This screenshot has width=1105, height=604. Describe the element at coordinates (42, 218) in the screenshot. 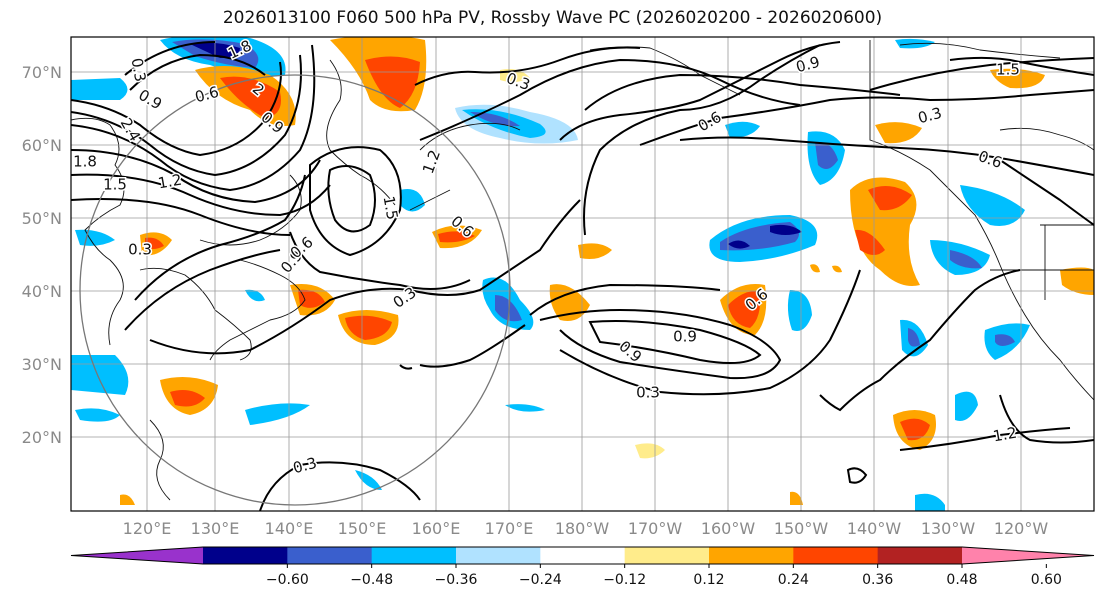

I see `lat-label: 50°N` at that location.